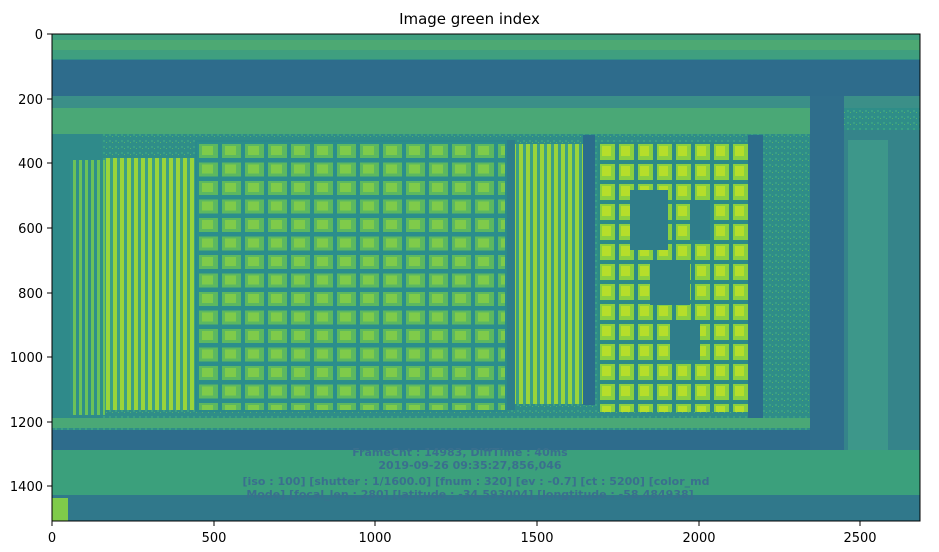  I want to click on x-tick-label: 500, so click(214, 538).